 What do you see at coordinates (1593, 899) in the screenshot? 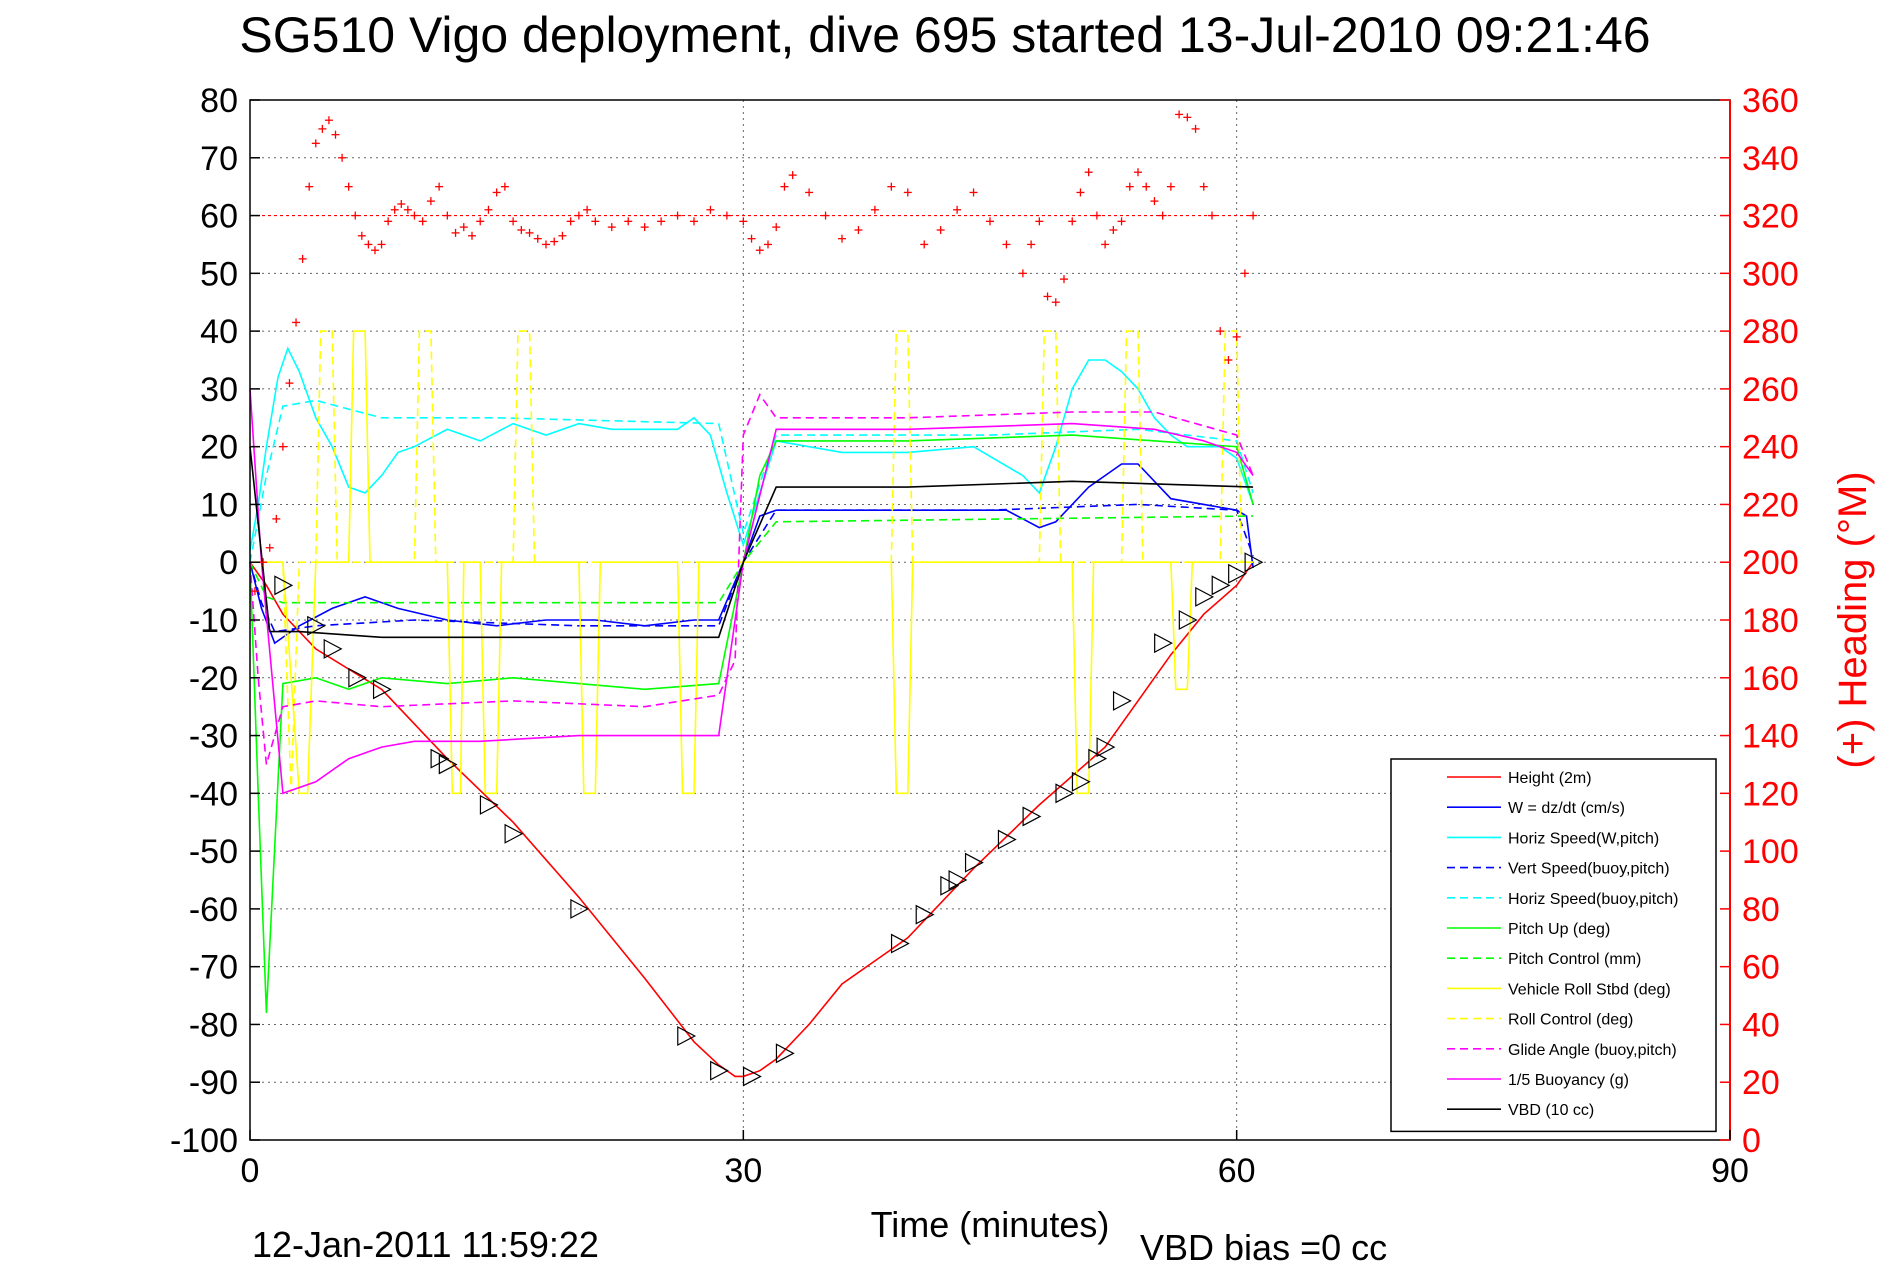
I see `legend-label: Horiz Speed(buoy,pitch)` at bounding box center [1593, 899].